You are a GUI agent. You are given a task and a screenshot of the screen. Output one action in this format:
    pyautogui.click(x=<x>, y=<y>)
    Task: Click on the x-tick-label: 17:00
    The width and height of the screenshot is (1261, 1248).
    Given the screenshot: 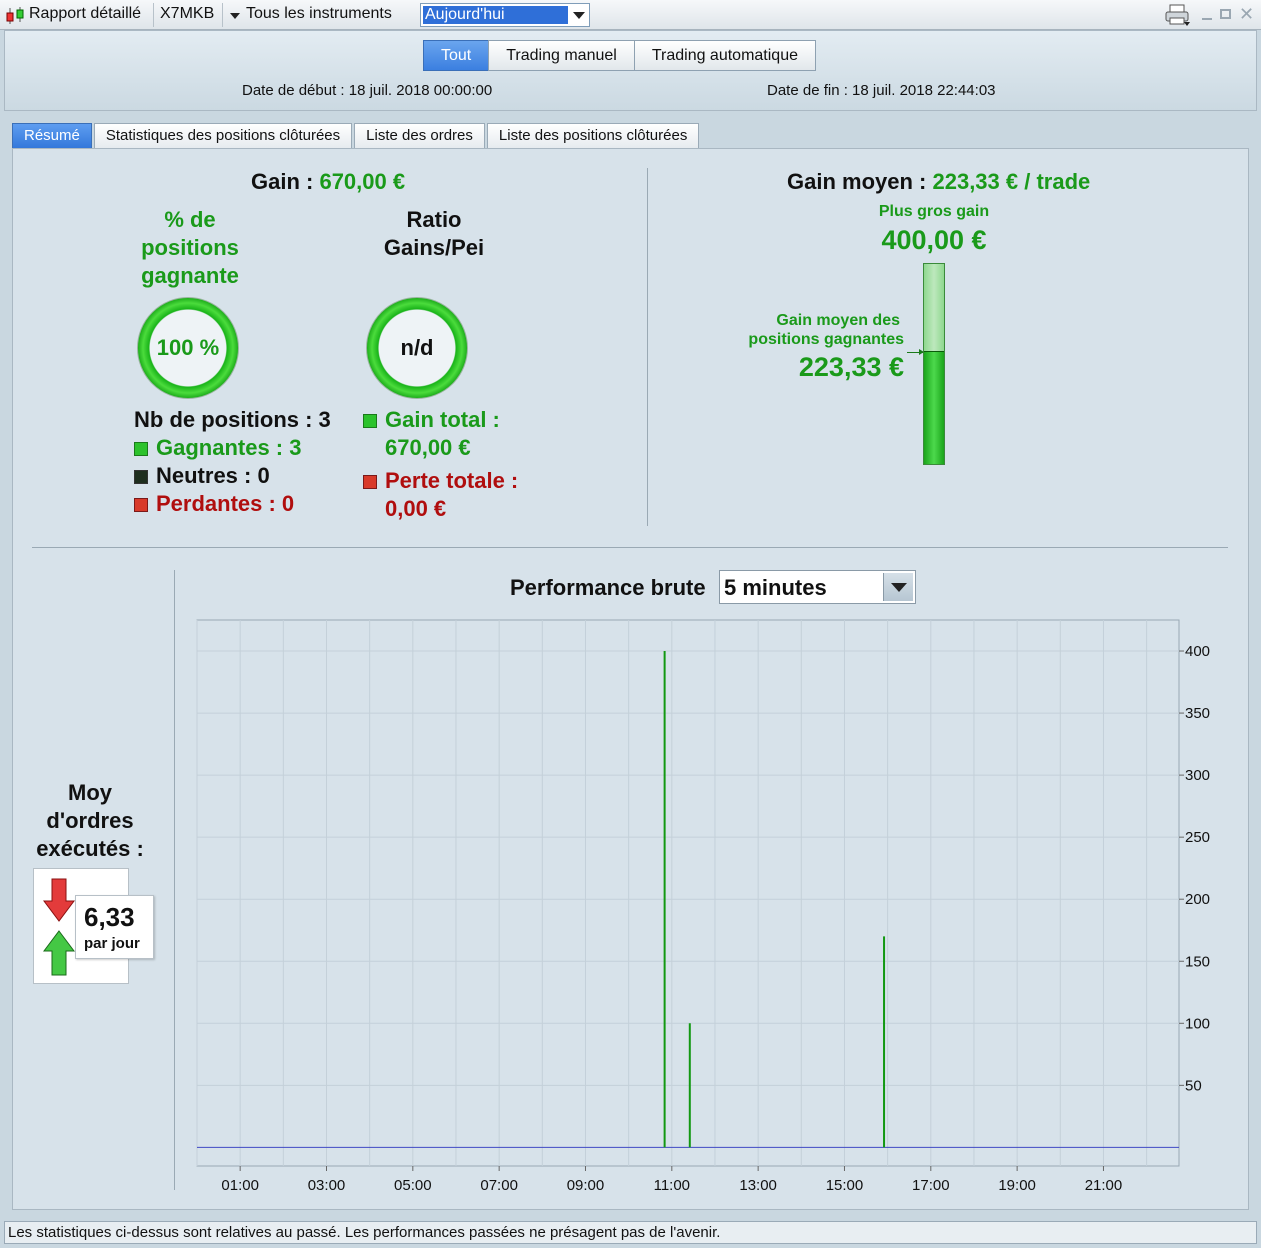 What is the action you would take?
    pyautogui.click(x=931, y=1185)
    